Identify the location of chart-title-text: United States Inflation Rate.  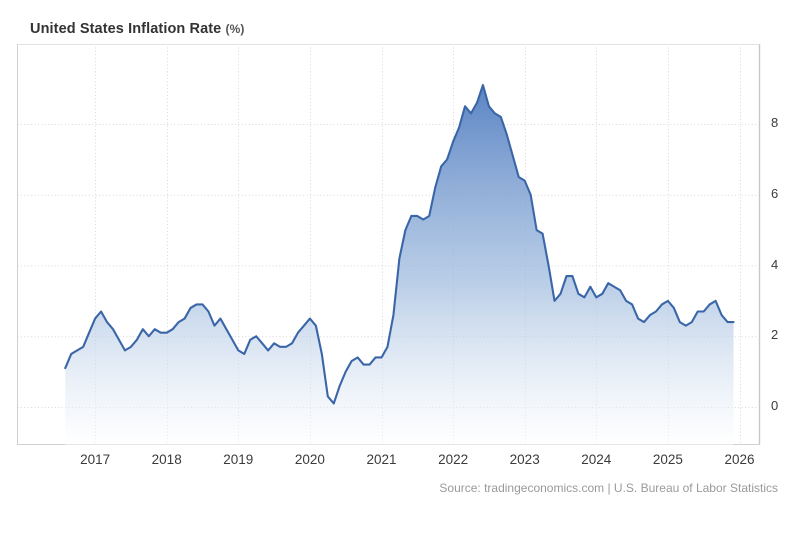
(126, 29).